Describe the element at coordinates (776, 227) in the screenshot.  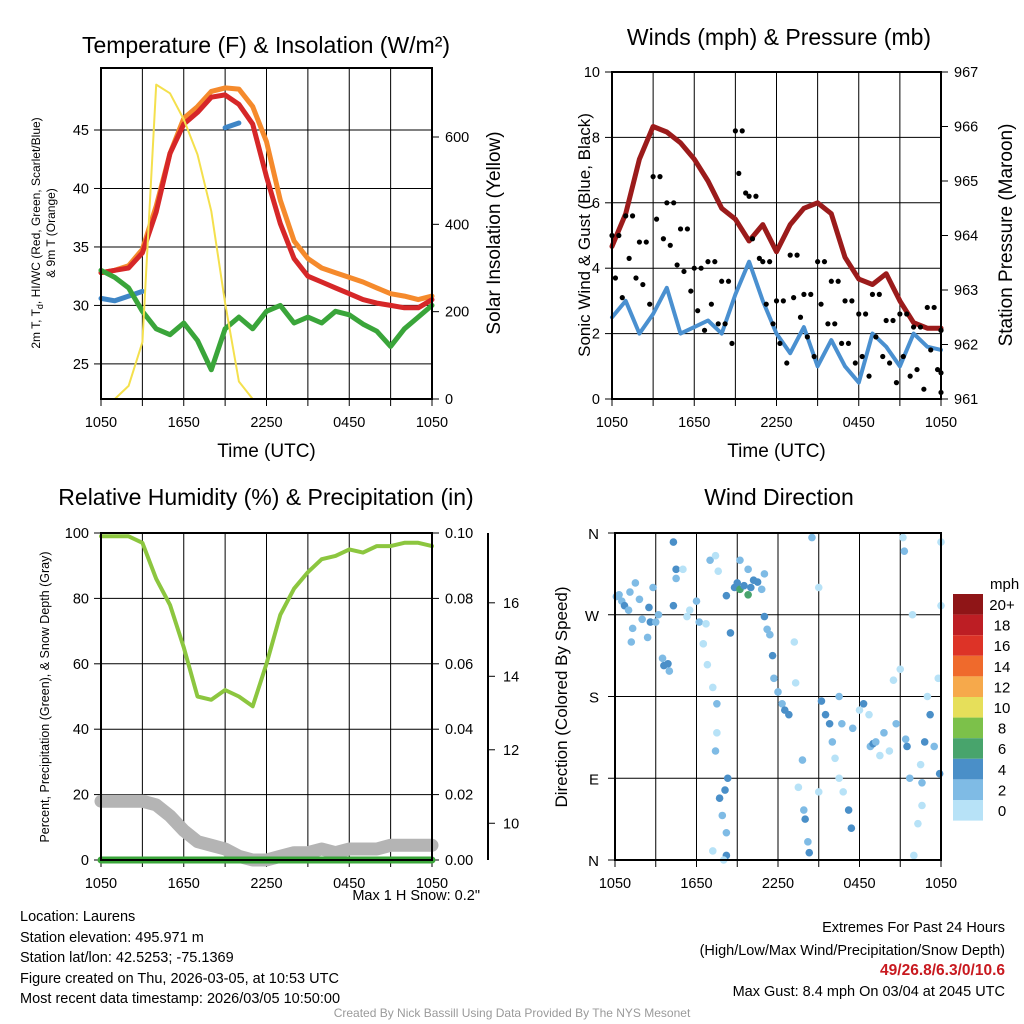
I see `series-pressure` at that location.